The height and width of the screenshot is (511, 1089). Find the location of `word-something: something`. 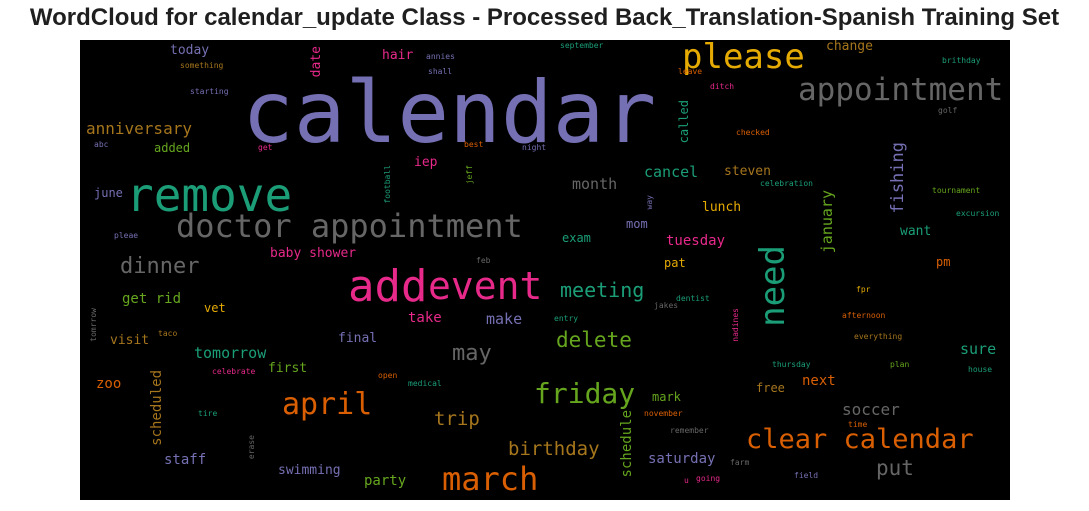

word-something: something is located at coordinates (202, 65).